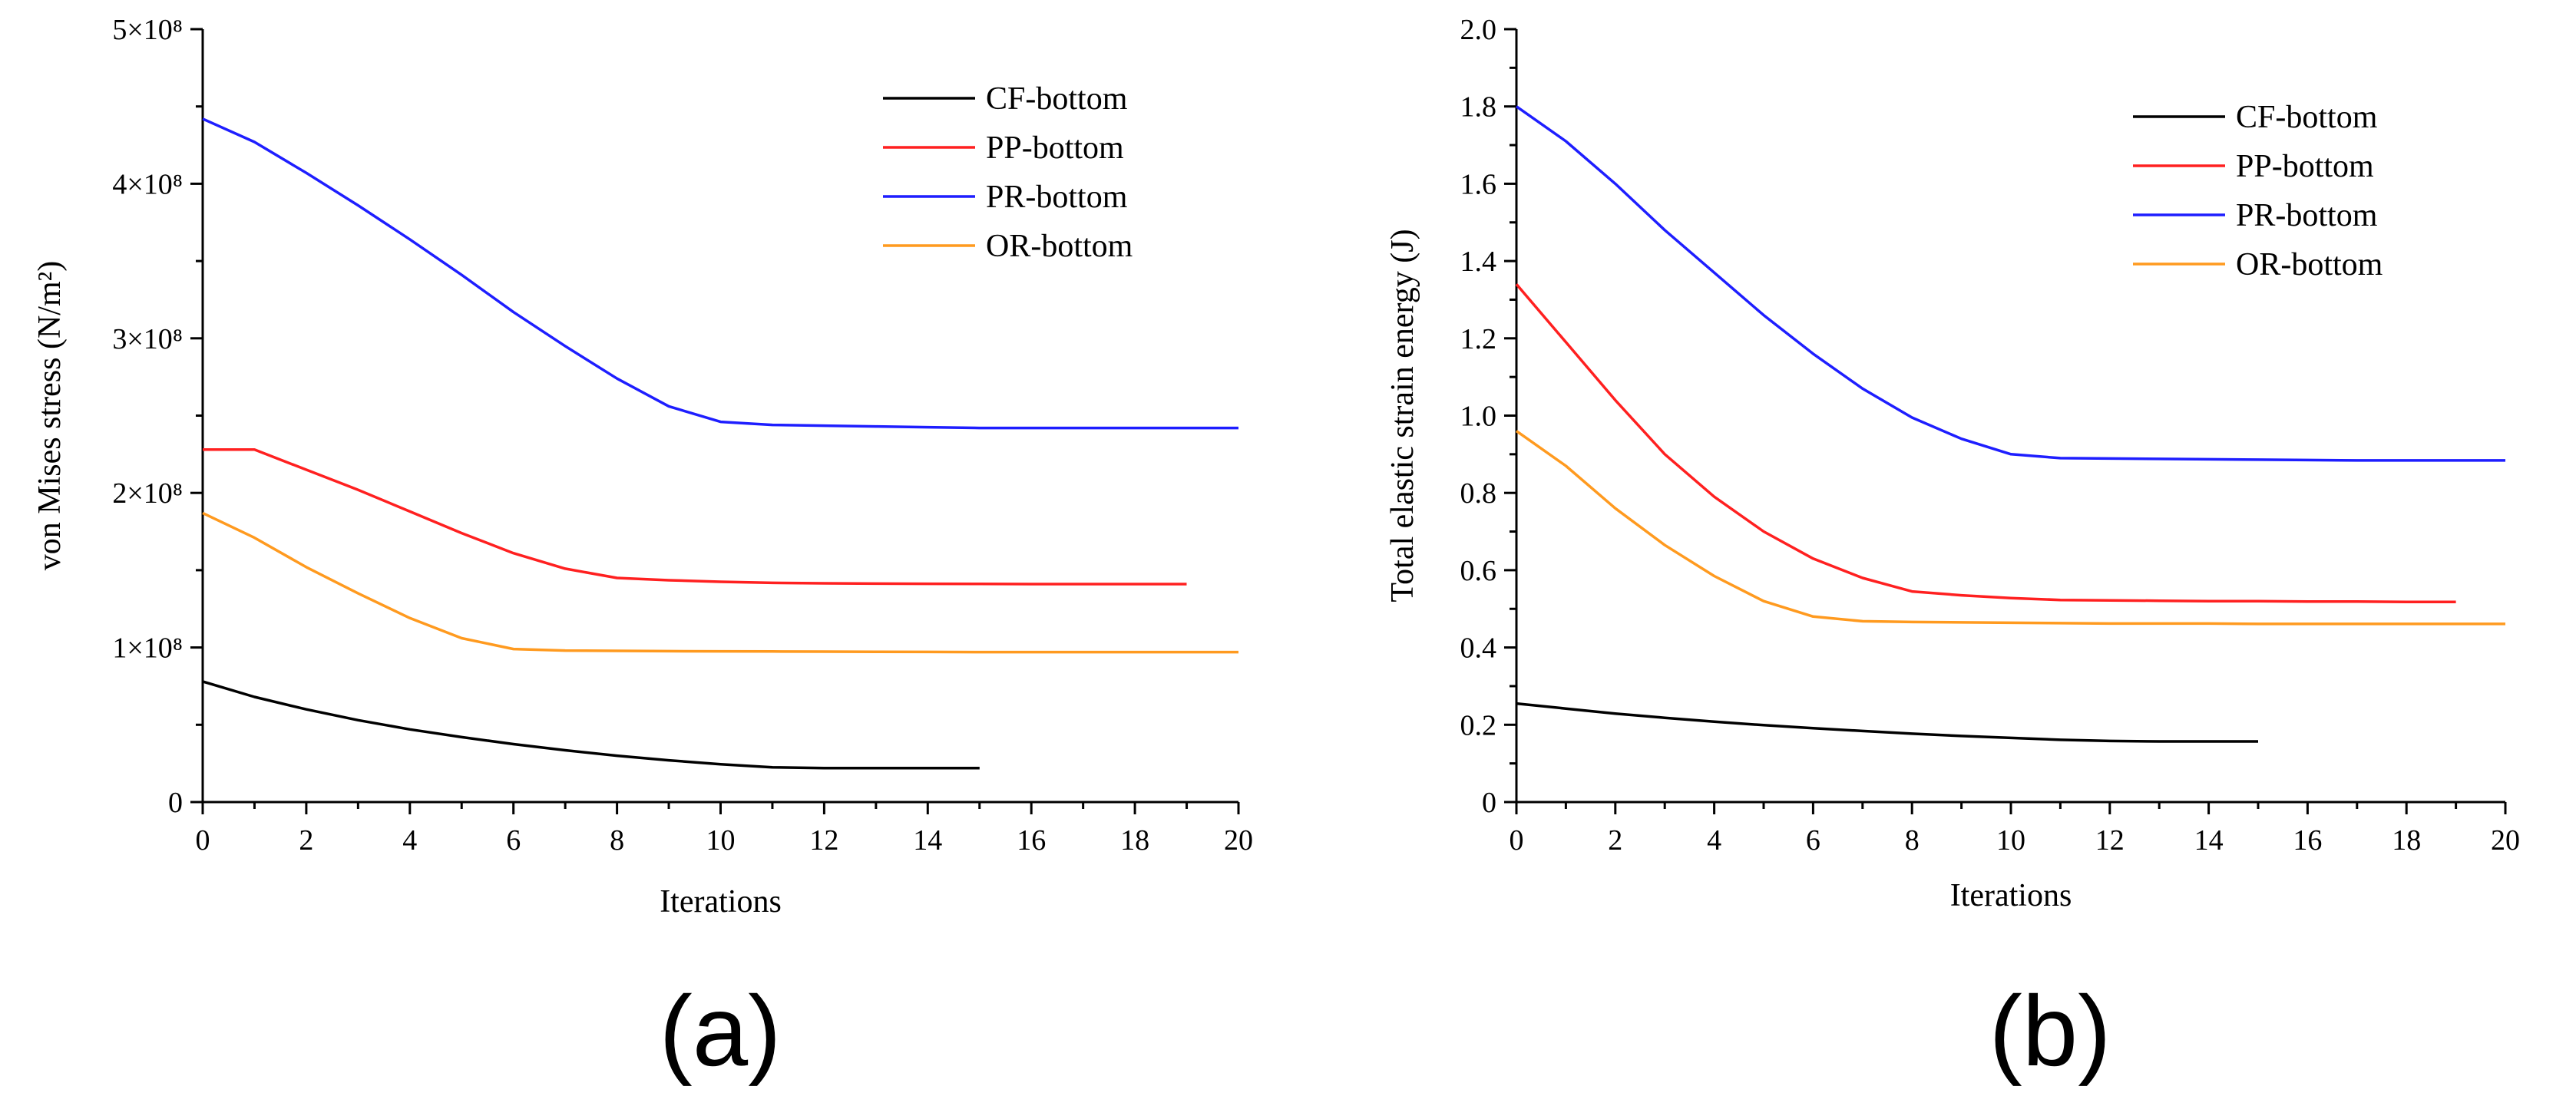 Image resolution: width=2576 pixels, height=1106 pixels. Describe the element at coordinates (1478, 648) in the screenshot. I see `y-tick-label: 0.4` at that location.